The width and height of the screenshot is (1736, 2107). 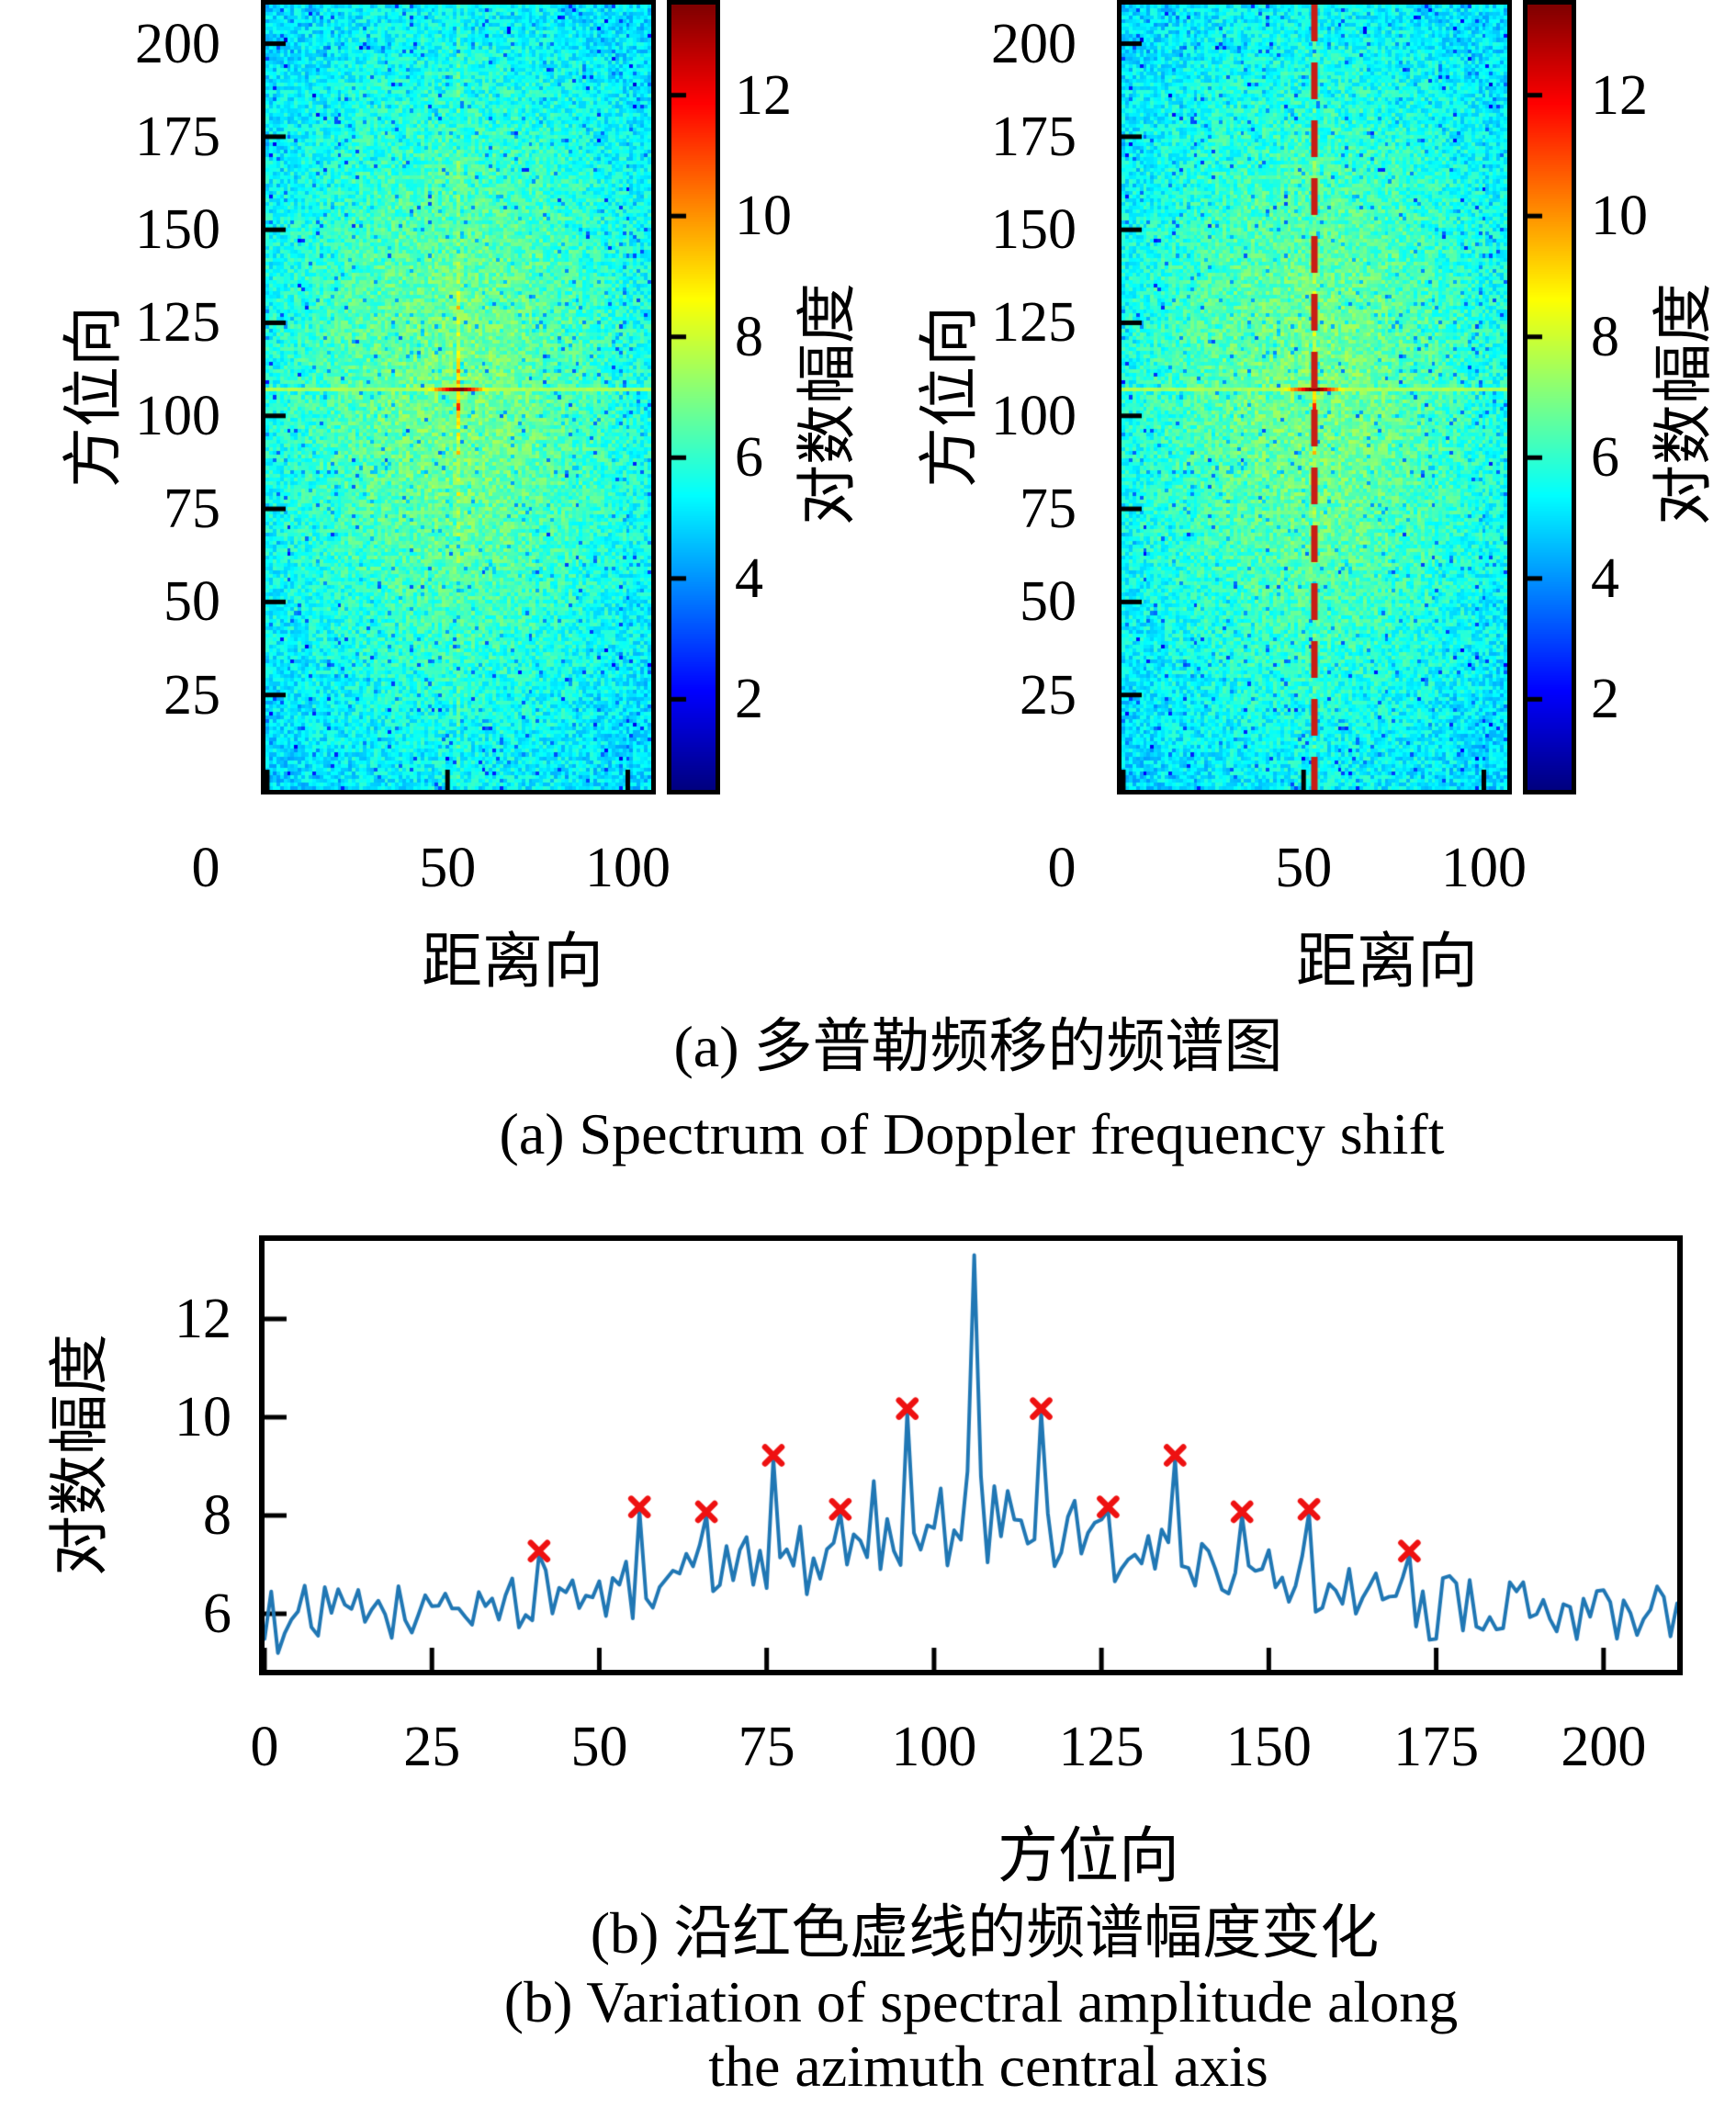 I want to click on caption-b-chinese: (b) 沿红色虚线的频谱幅度变化, so click(x=985, y=1933).